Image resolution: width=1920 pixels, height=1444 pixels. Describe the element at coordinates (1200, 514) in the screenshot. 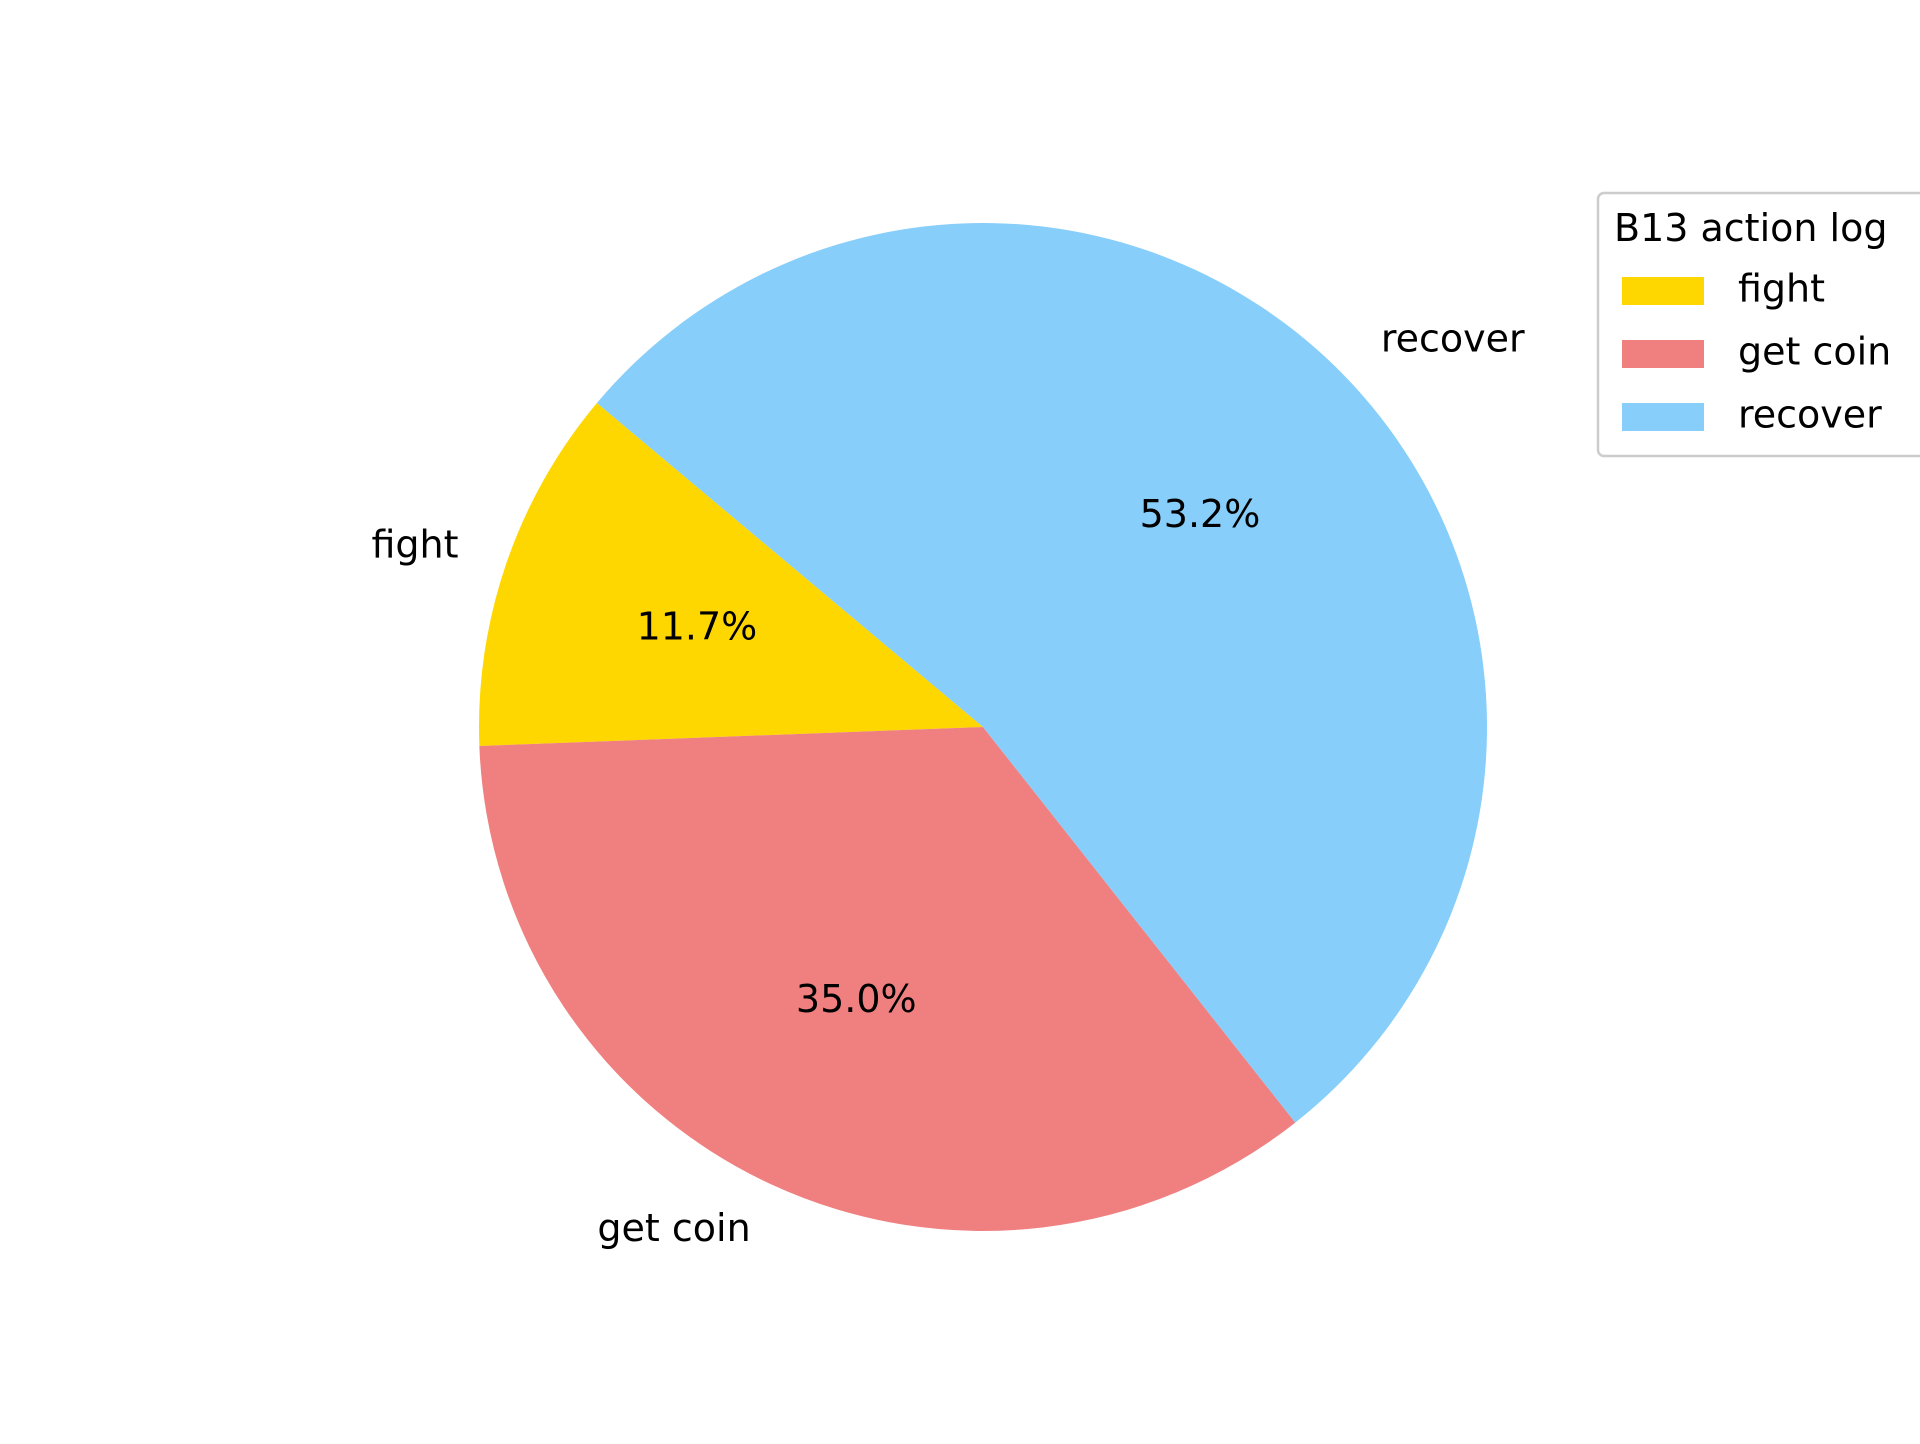

I see `slice-percent-recover: 53.2%` at that location.